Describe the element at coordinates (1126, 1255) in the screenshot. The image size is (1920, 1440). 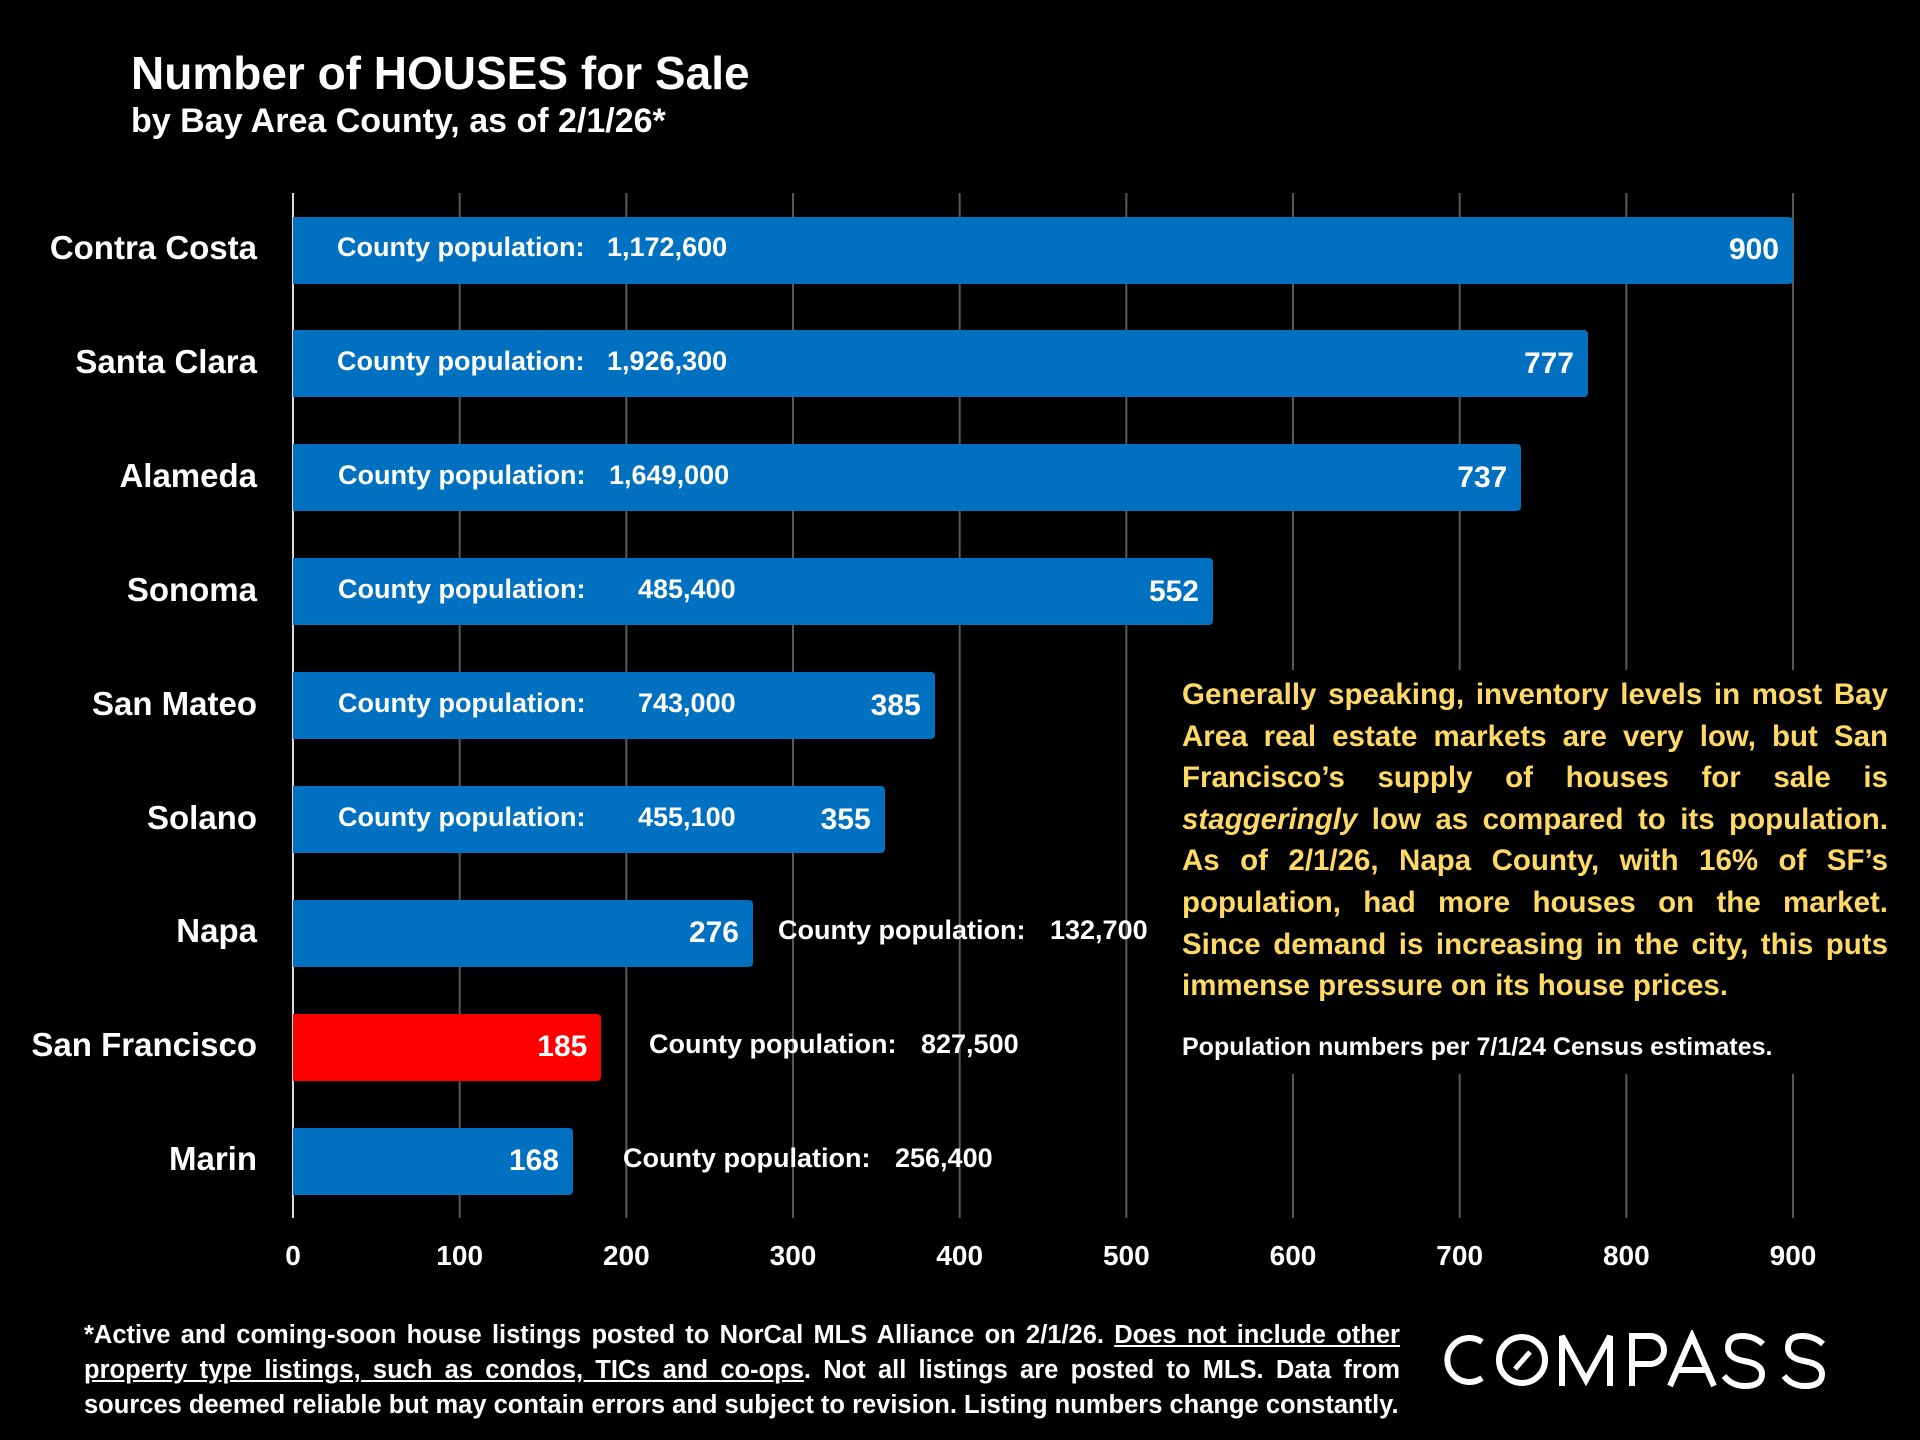
I see `x-tick-label: 500` at that location.